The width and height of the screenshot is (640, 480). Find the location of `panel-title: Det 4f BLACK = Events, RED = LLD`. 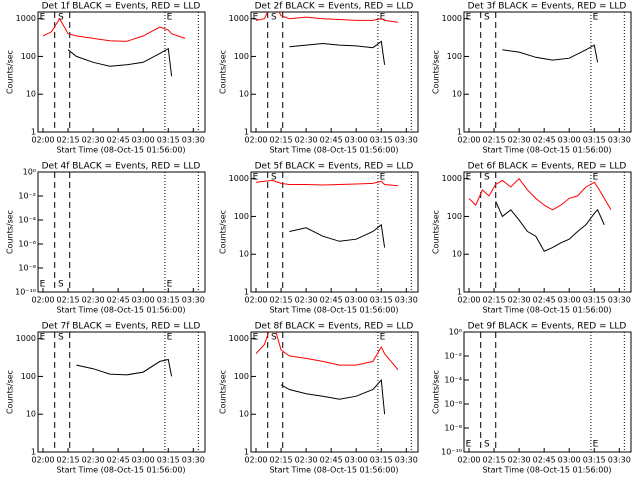

panel-title: Det 4f BLACK = Events, RED = LLD is located at coordinates (121, 167).